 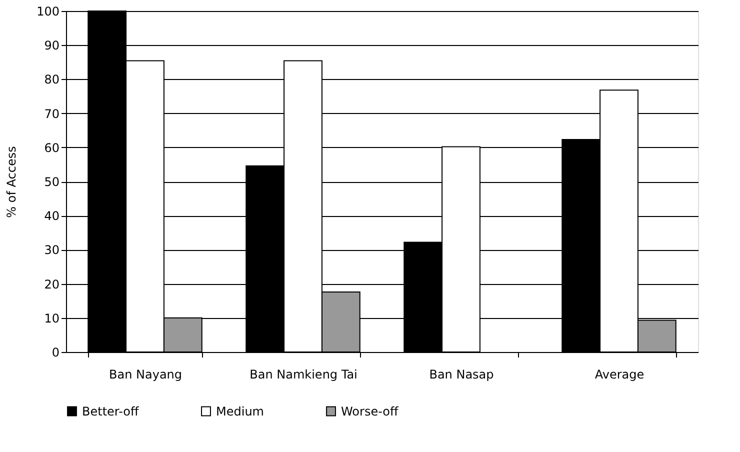 I want to click on legend-label: Worse-off, so click(x=370, y=411).